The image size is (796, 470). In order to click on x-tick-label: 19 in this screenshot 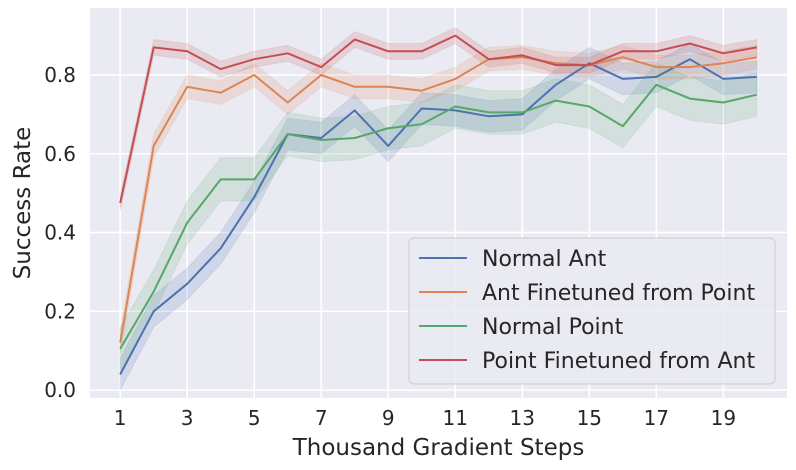, I will do `click(723, 418)`.